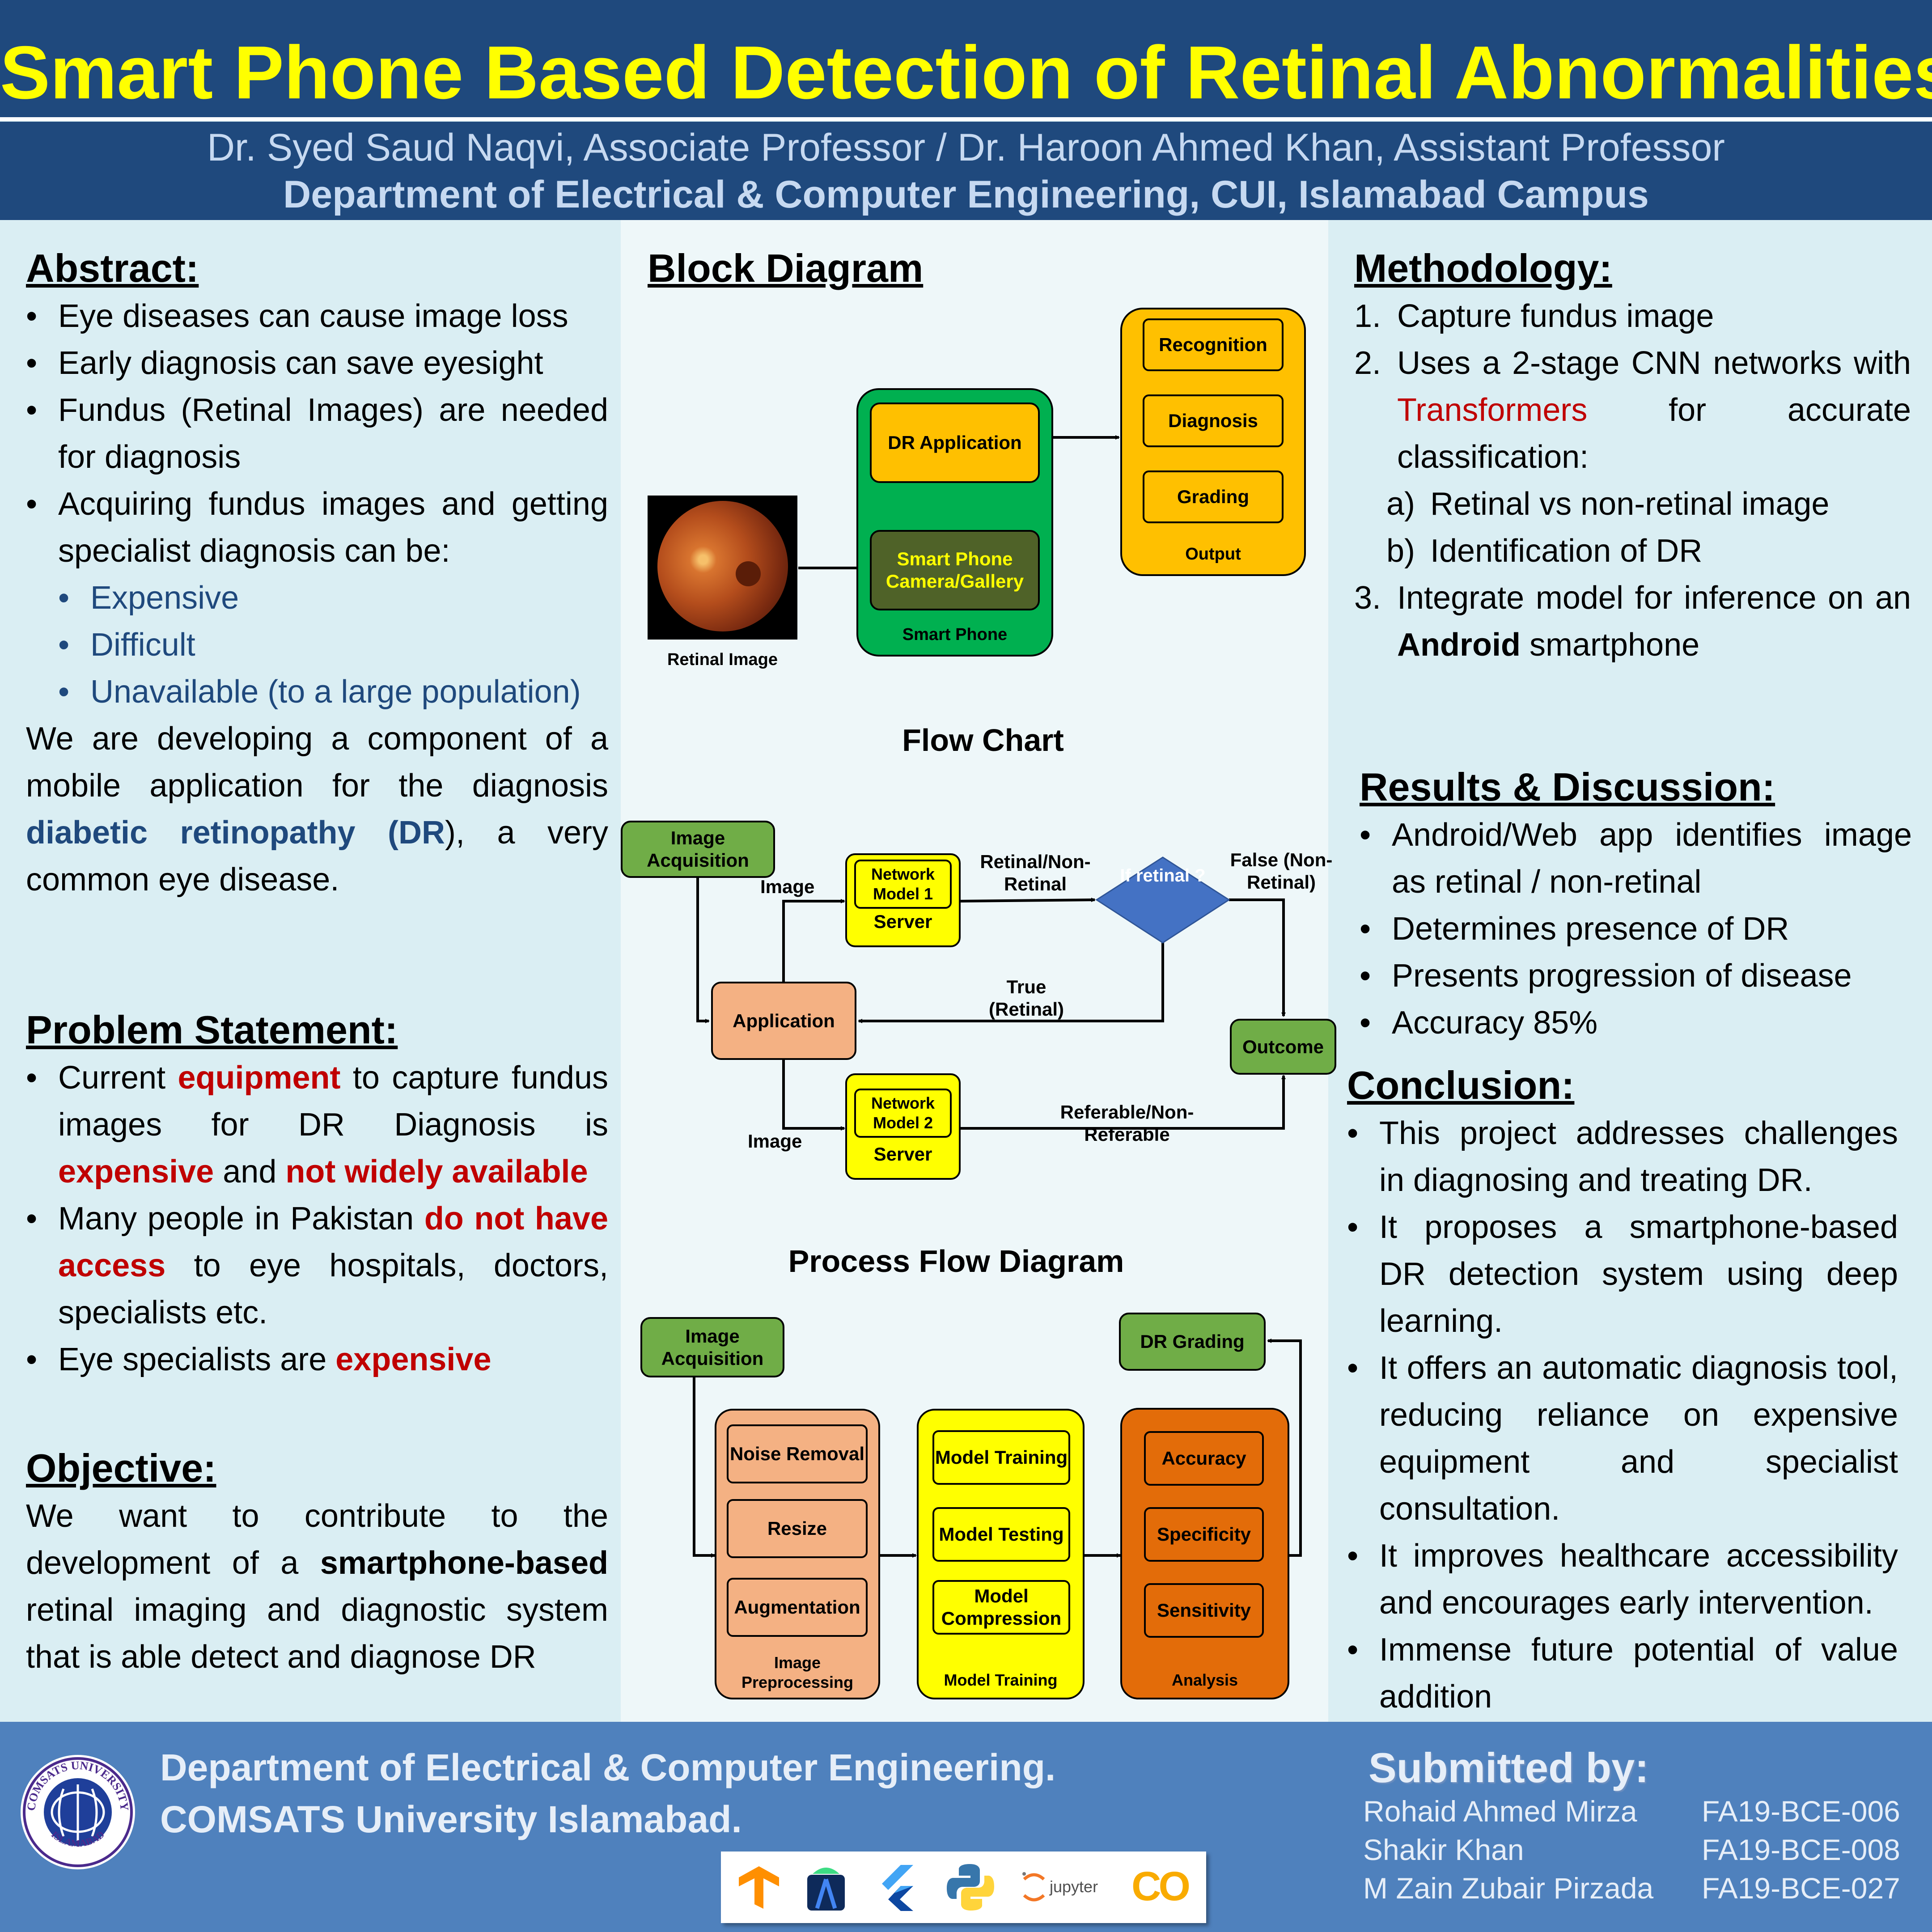 The height and width of the screenshot is (1932, 1932). I want to click on server-2: Network Model 2 Server, so click(903, 1126).